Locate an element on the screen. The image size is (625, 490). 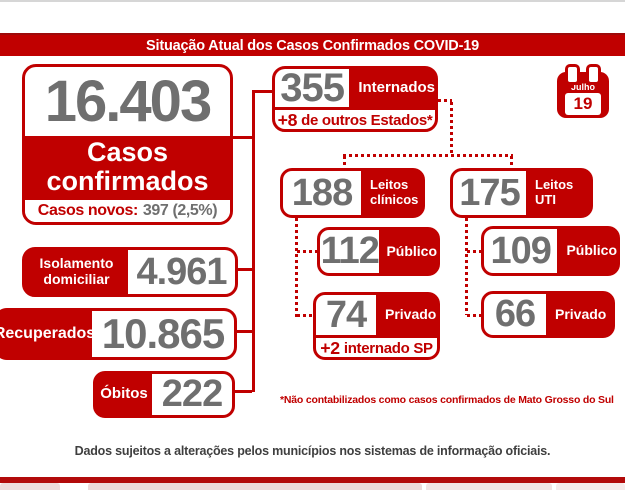
recovered-label: Recuperados is located at coordinates (47, 334).